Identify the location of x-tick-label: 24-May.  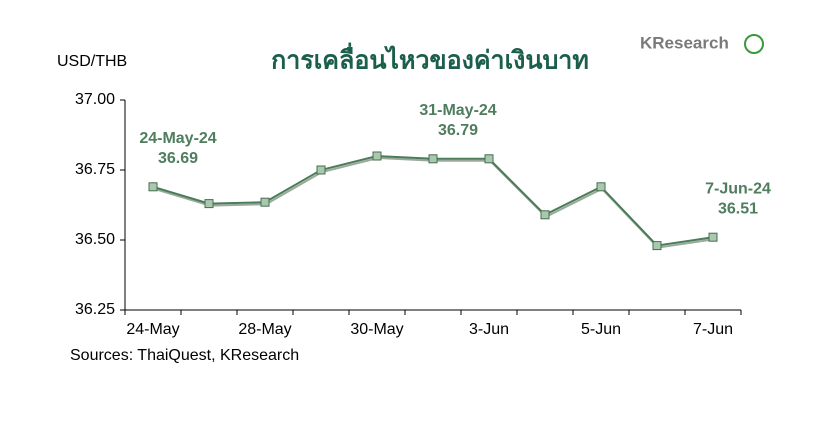
(152, 329).